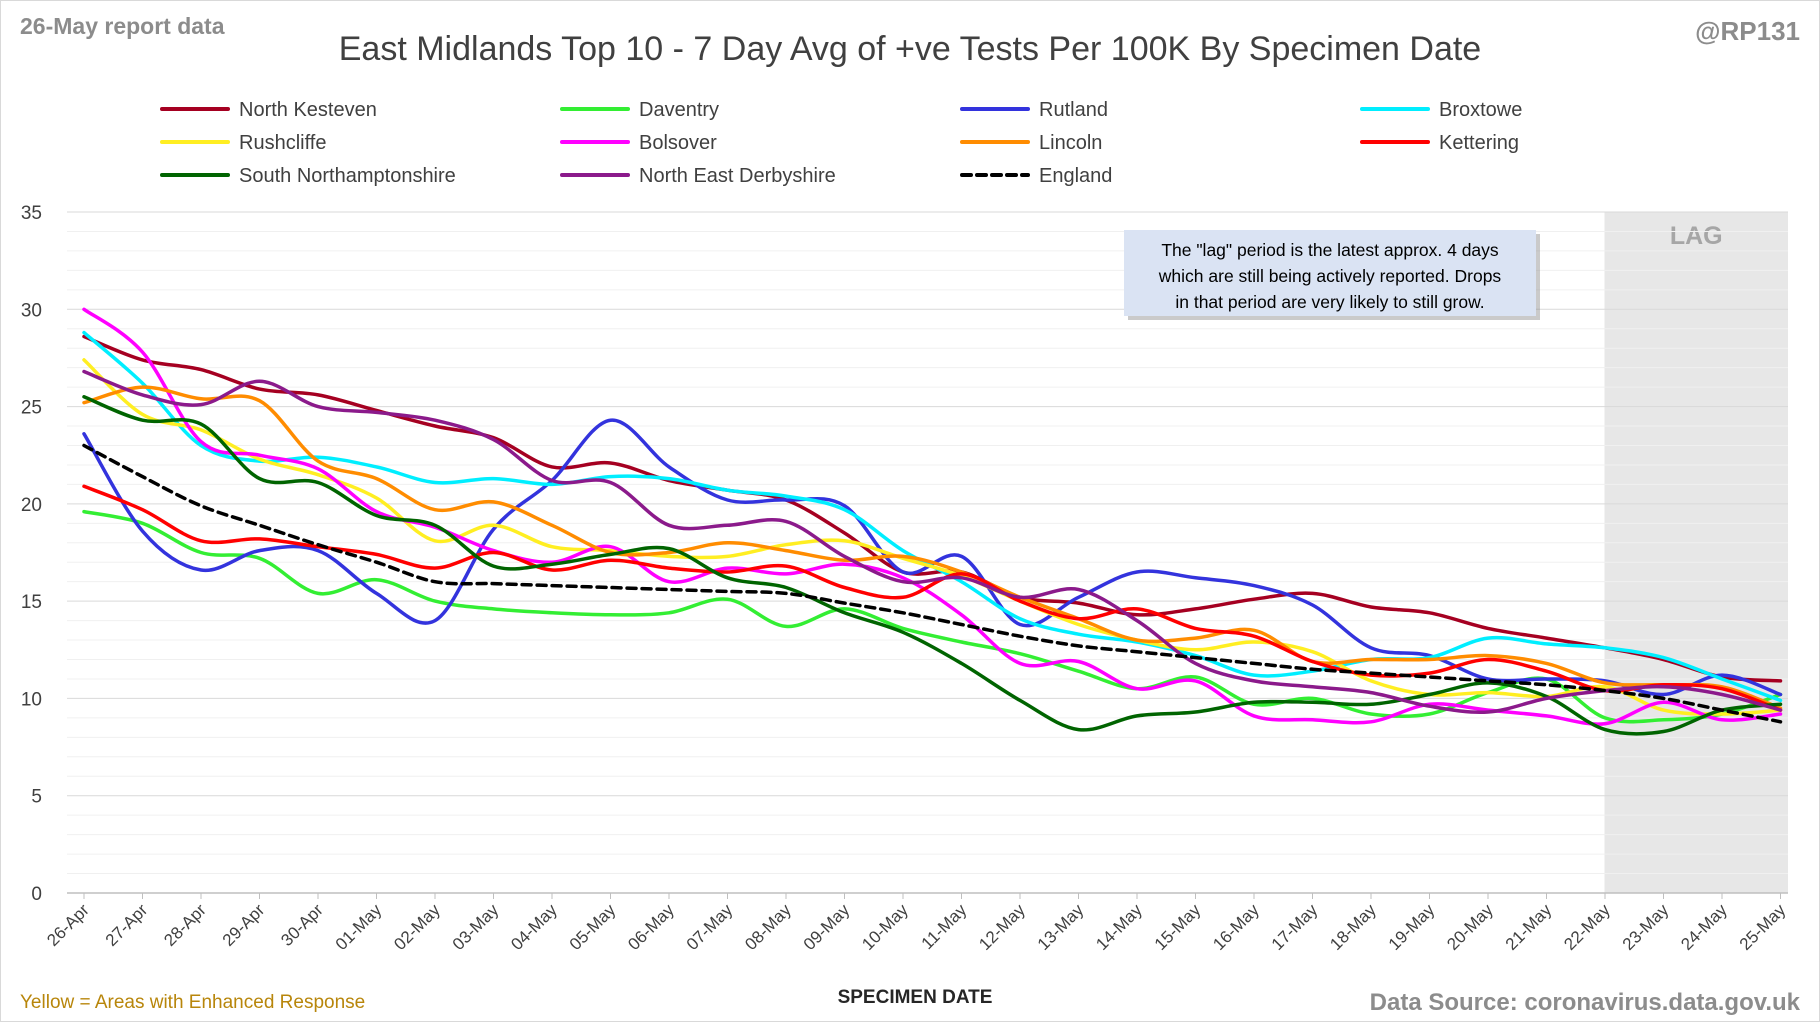 This screenshot has height=1022, width=1820. I want to click on legend-label-south-northamptonshire: South Northamptonshire, so click(347, 176).